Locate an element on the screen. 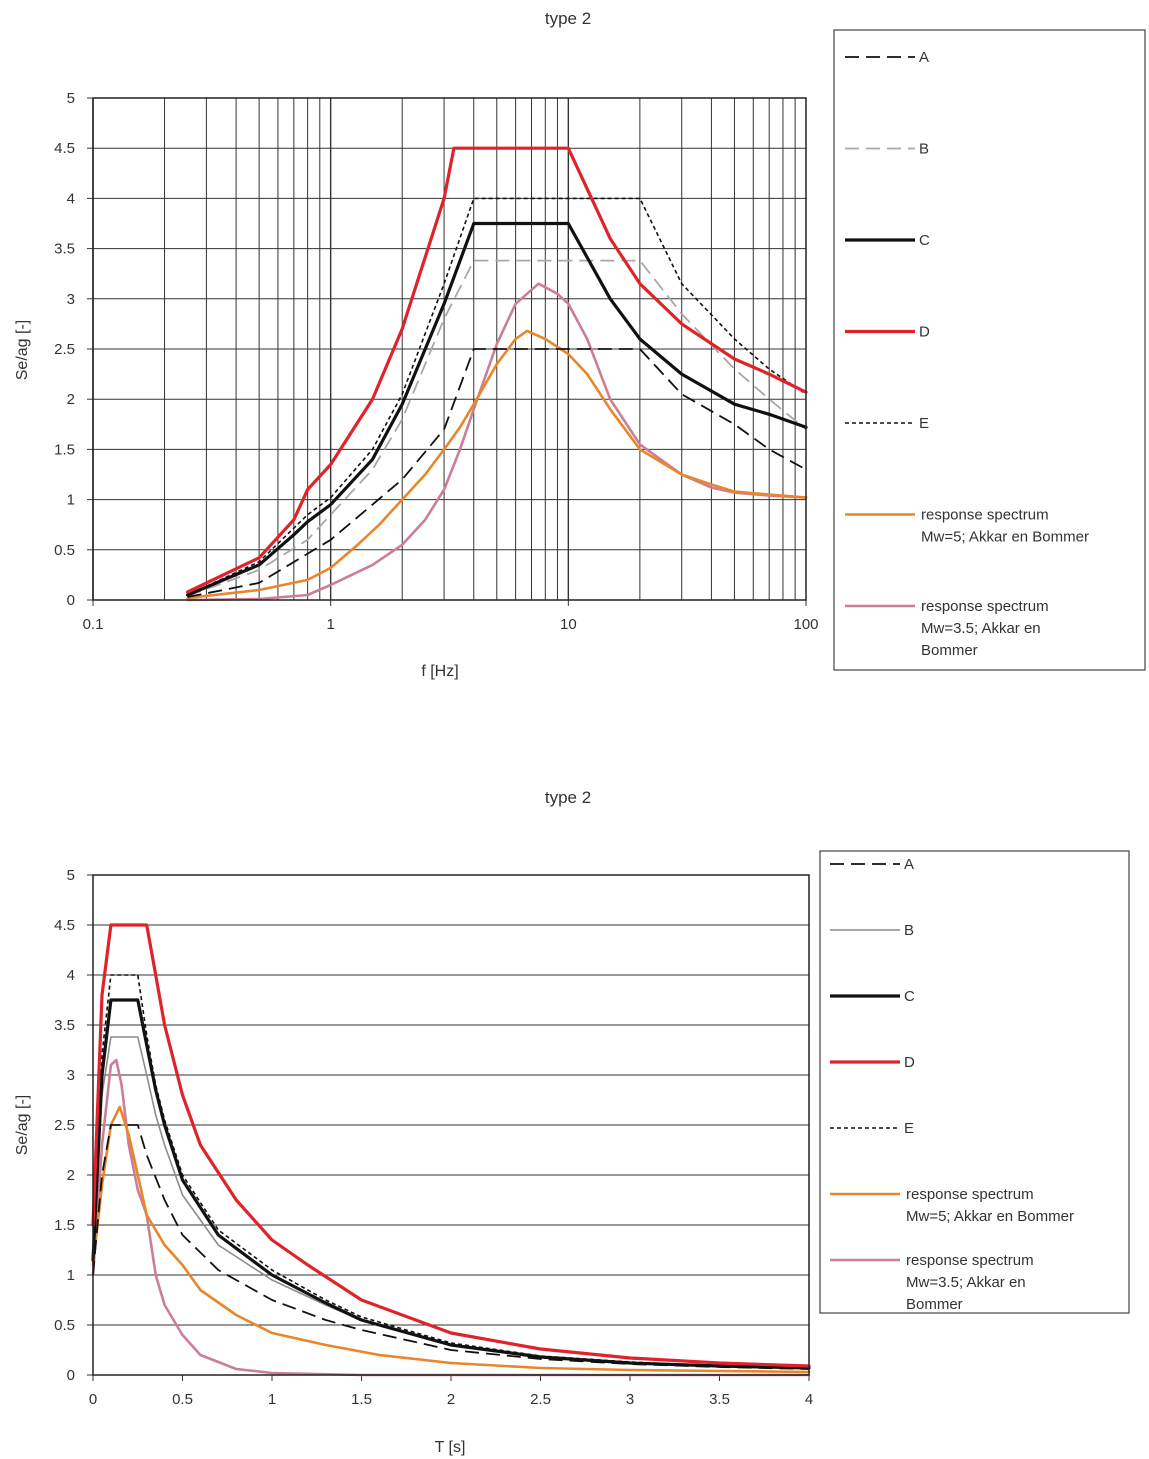  x-tick-label: 4 is located at coordinates (809, 1399).